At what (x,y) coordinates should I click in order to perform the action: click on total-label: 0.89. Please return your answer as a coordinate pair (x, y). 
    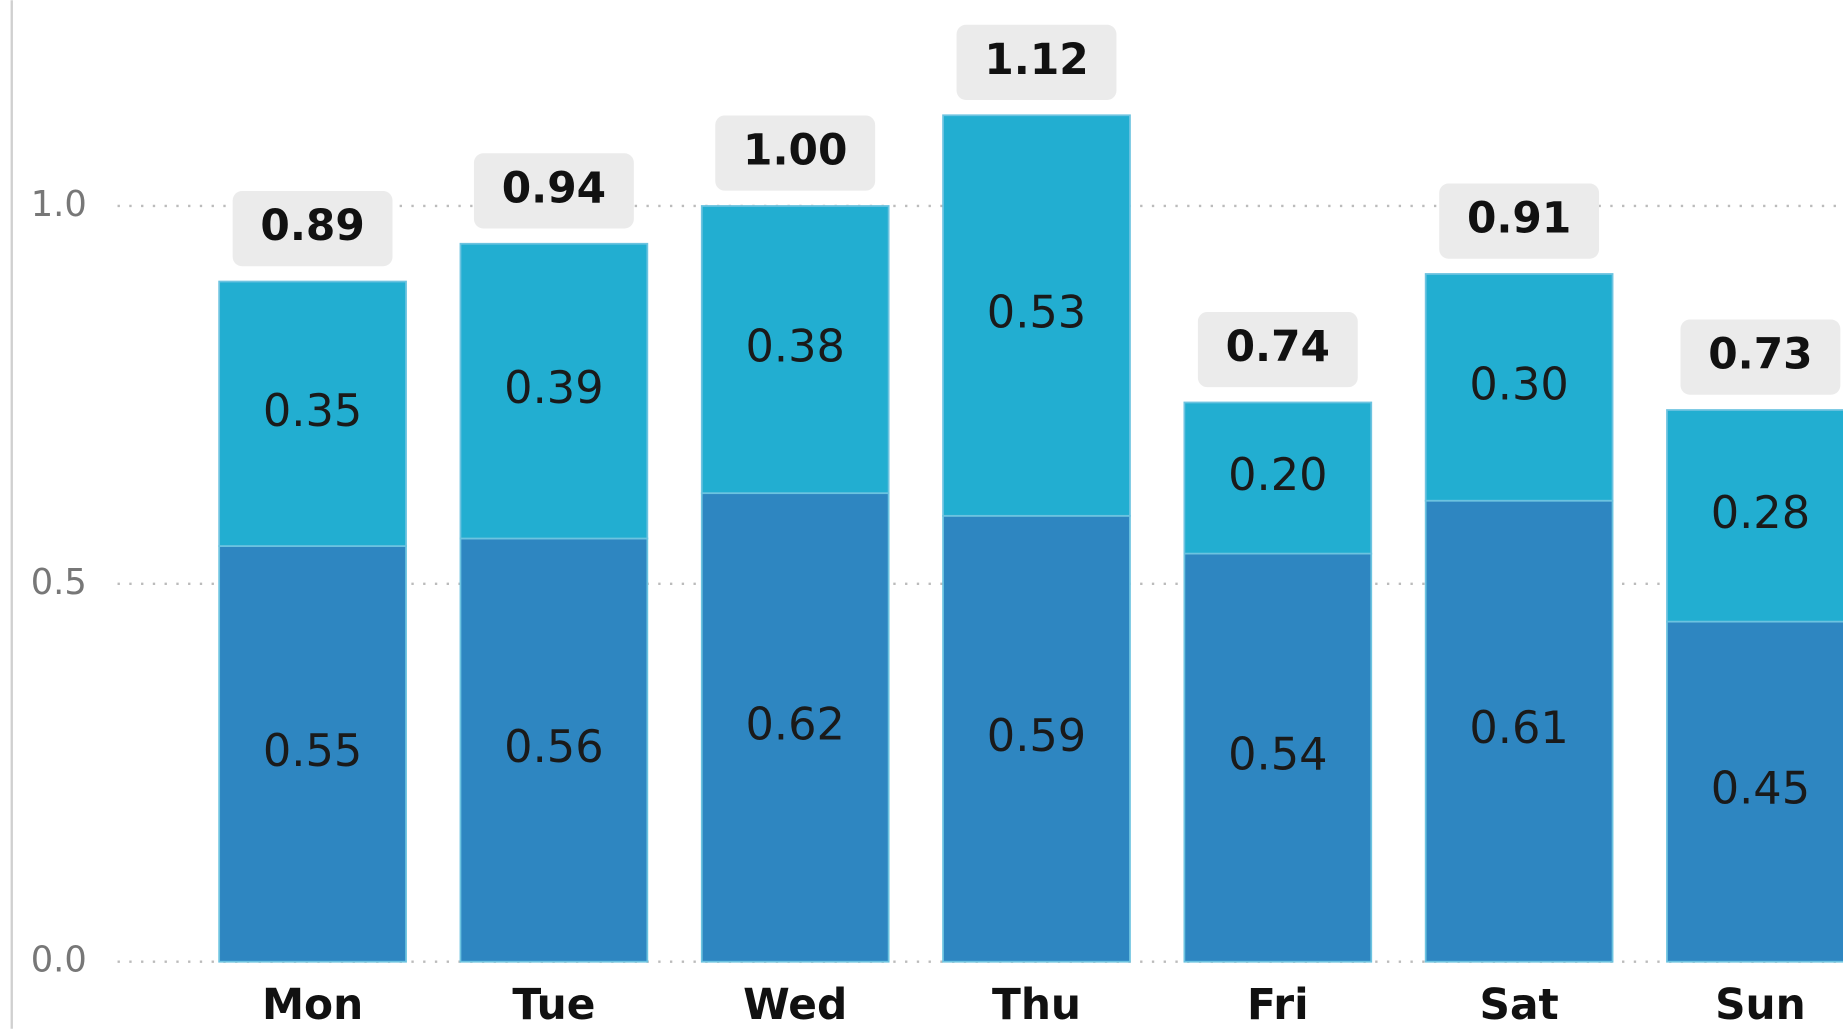
    Looking at the image, I should click on (312, 225).